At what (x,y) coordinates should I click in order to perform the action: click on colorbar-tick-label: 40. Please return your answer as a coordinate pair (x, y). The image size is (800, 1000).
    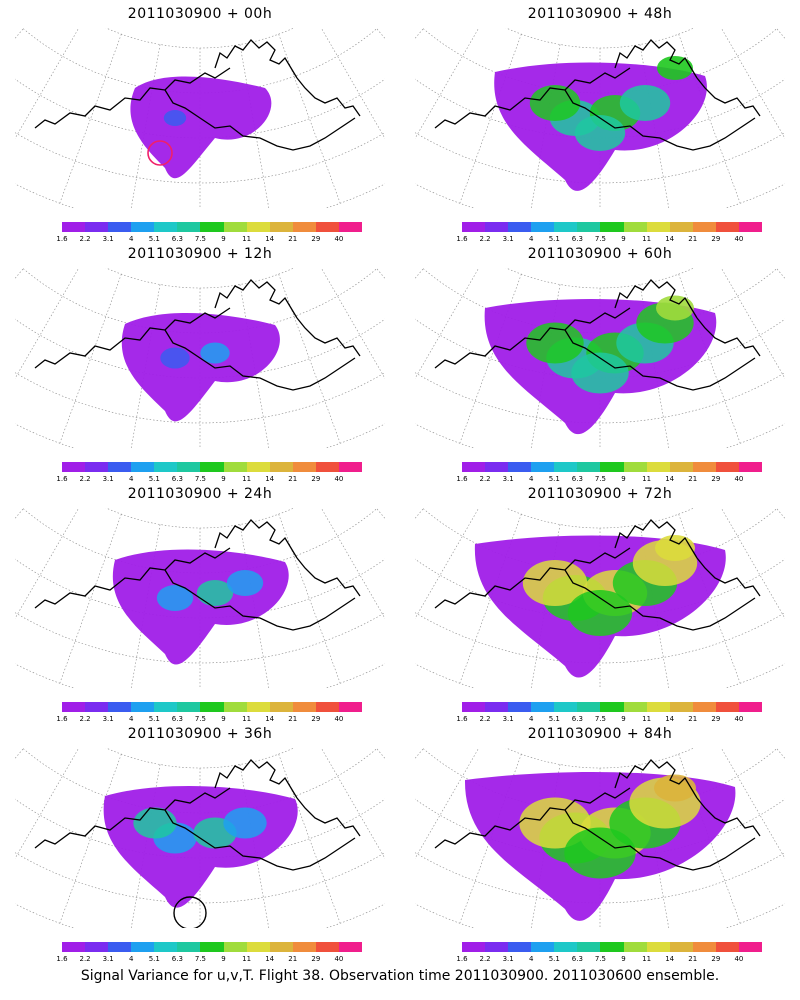
    Looking at the image, I should click on (739, 719).